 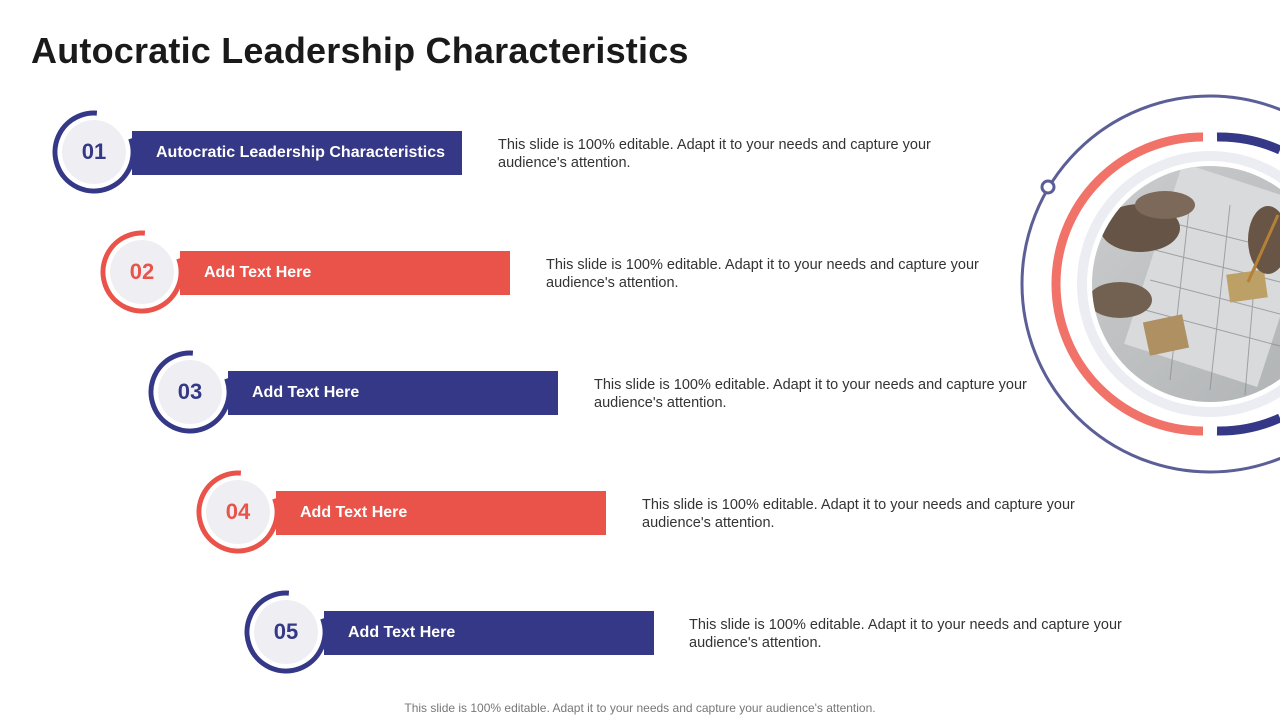 I want to click on page-title: Autocratic Leadership Characteristics, so click(x=360, y=50).